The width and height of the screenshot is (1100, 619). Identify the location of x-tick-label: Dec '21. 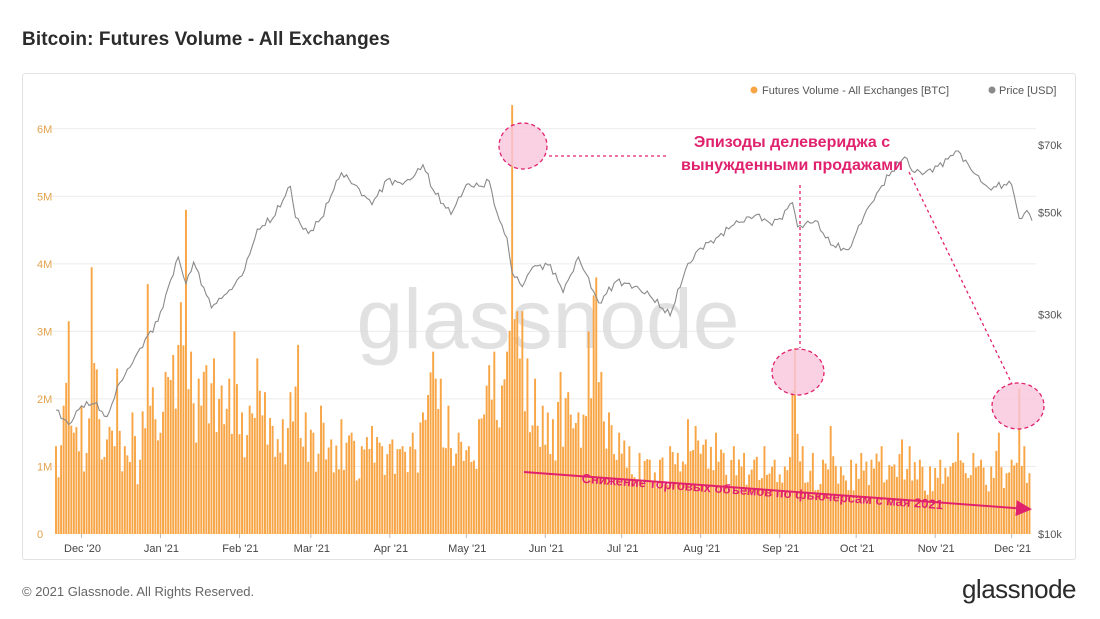
(1012, 549).